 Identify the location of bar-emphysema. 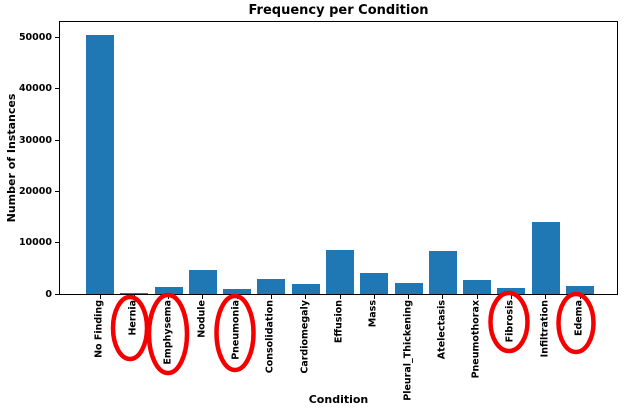
(168, 290).